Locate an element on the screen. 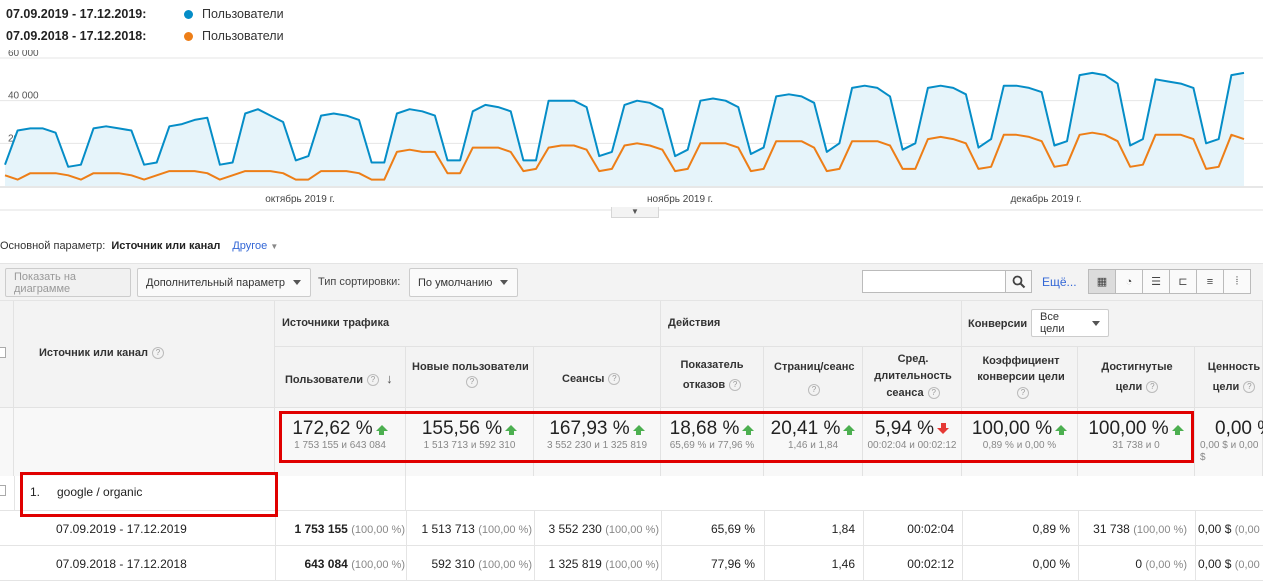 This screenshot has height=582, width=1263. sort-type-dropdown: По умолчанию is located at coordinates (463, 282).